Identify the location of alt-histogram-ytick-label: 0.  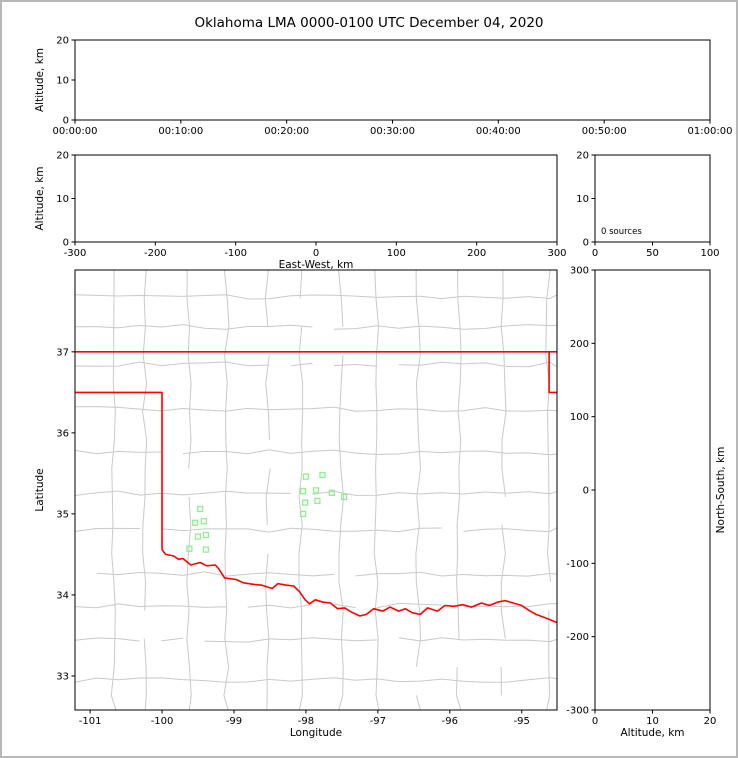
(586, 243).